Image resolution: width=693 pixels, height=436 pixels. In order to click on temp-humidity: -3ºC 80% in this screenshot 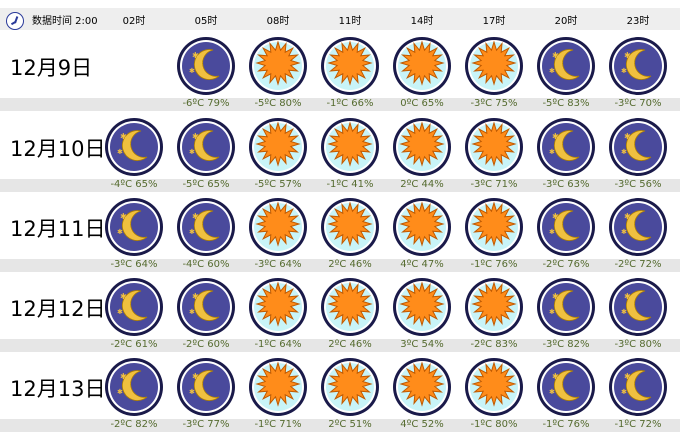, I will do `click(638, 344)`.